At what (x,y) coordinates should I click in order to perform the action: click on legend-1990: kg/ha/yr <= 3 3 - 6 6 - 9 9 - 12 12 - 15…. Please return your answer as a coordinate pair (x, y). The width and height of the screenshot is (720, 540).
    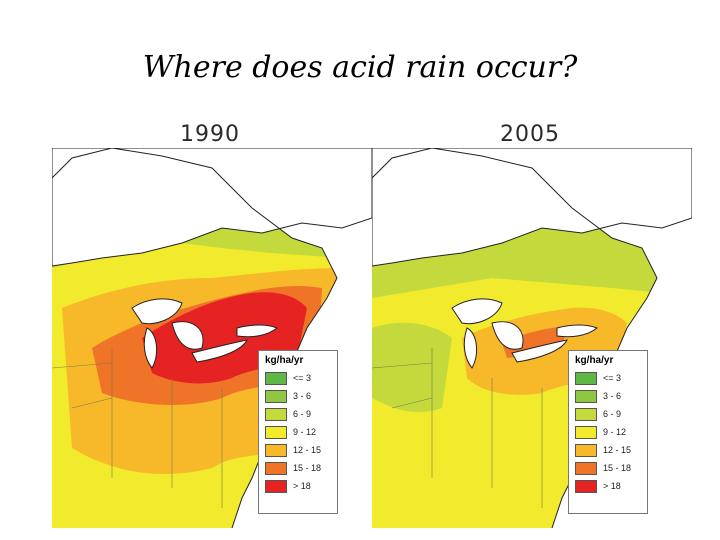
    Looking at the image, I should click on (298, 432).